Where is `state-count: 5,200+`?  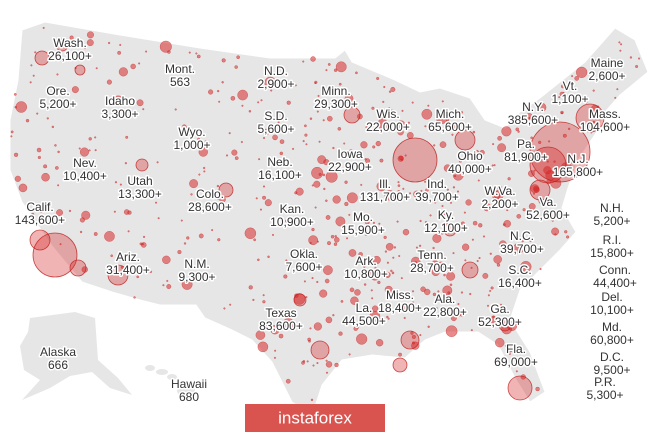
state-count: 5,200+ is located at coordinates (57, 104).